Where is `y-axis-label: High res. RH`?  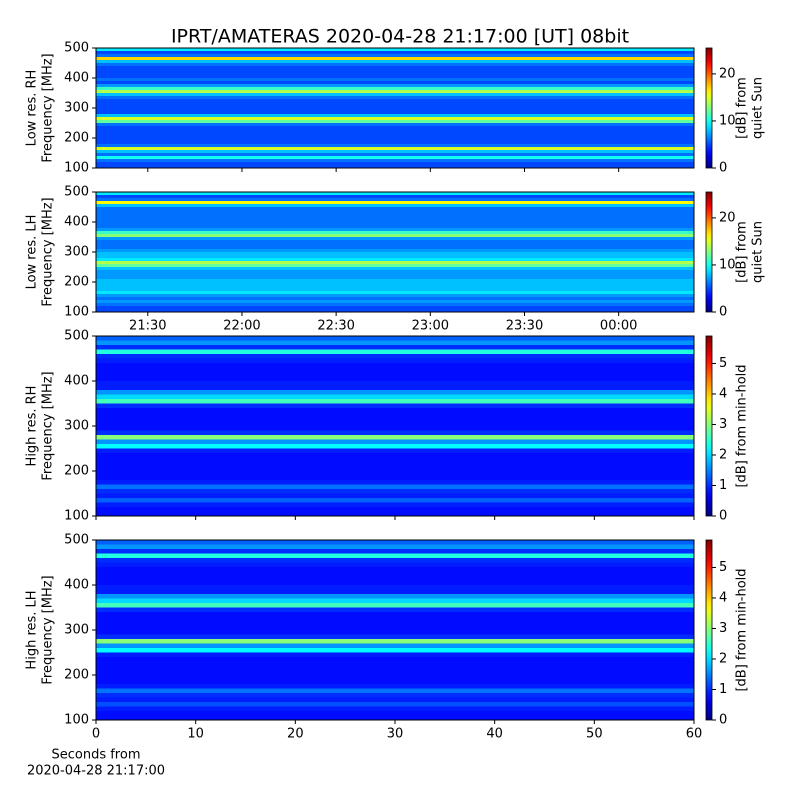 y-axis-label: High res. RH is located at coordinates (32, 426).